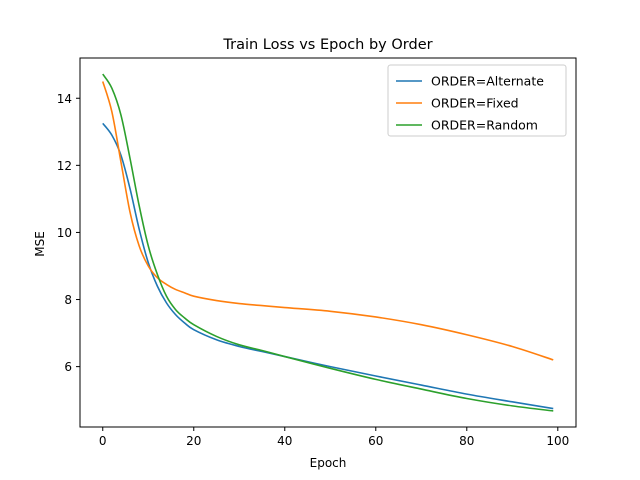  Describe the element at coordinates (68, 367) in the screenshot. I see `y-tick-label: 6` at that location.